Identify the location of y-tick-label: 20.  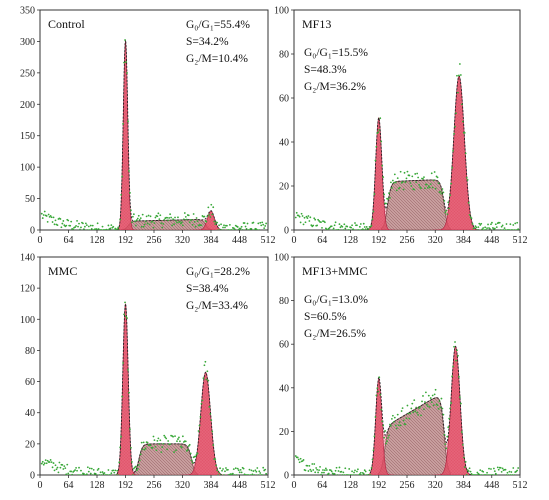
(284, 187).